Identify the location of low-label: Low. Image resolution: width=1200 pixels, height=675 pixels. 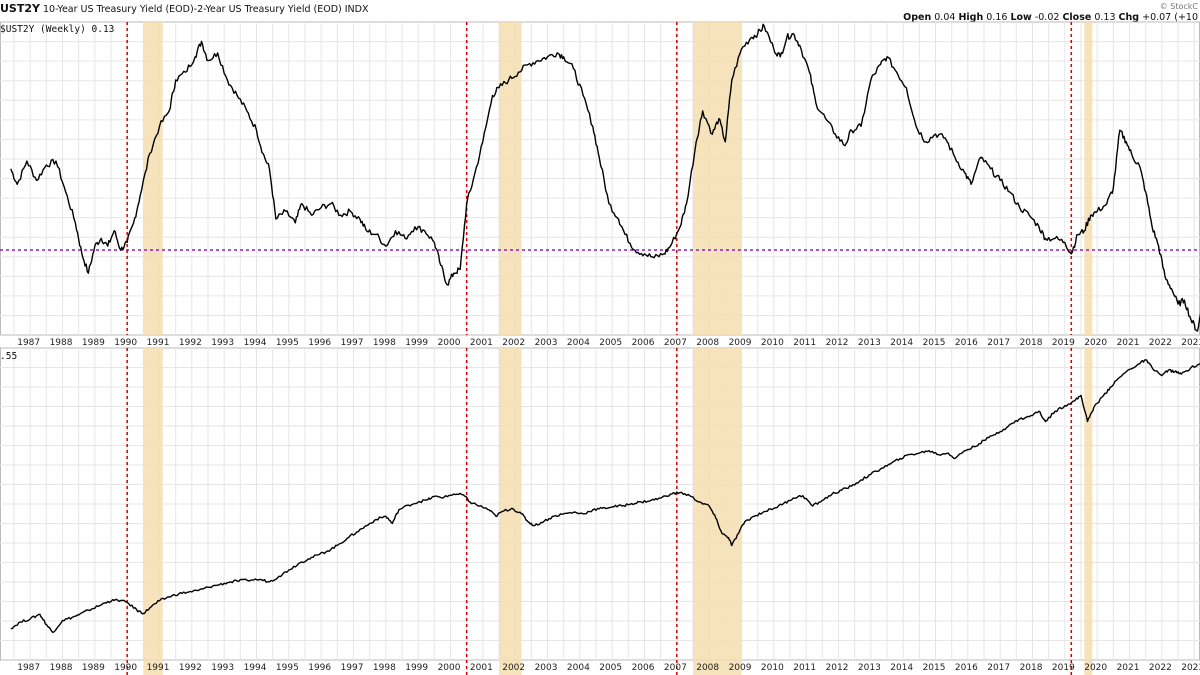
(1021, 17).